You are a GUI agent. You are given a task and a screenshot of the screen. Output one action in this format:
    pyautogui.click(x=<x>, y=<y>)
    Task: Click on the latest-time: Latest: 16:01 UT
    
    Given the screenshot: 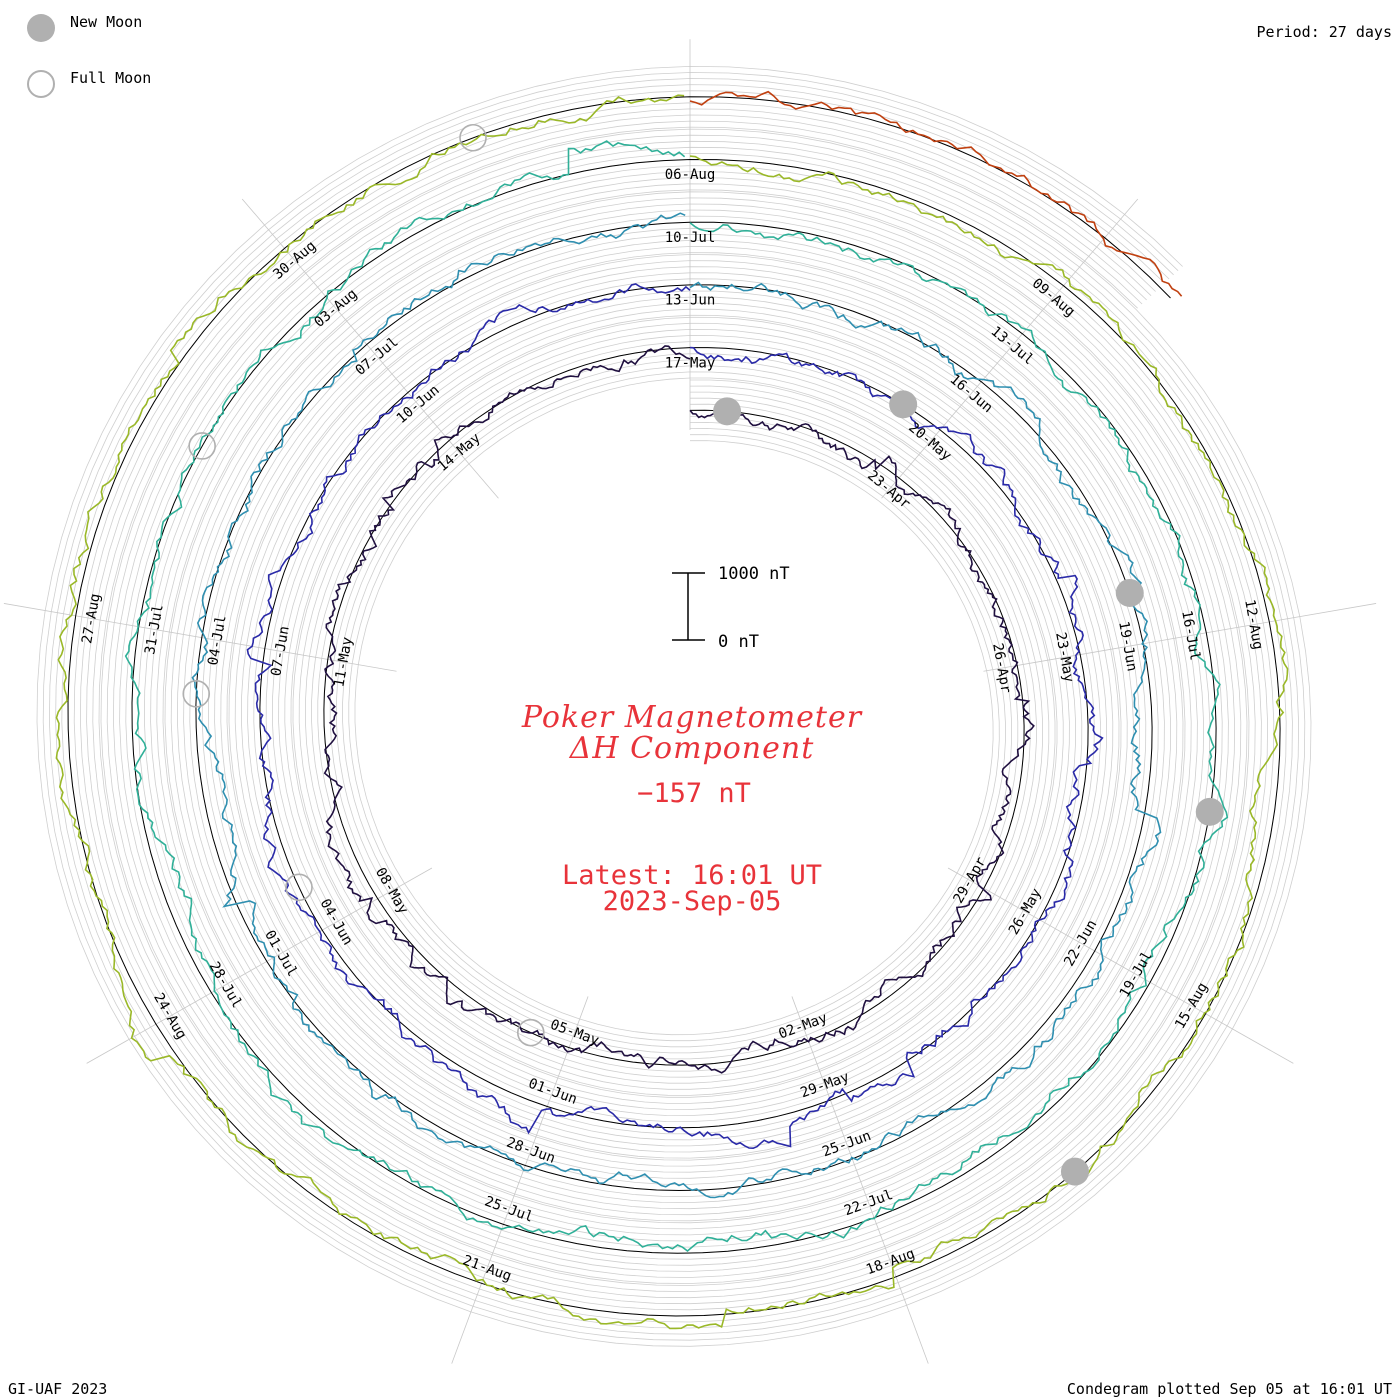 What is the action you would take?
    pyautogui.click(x=692, y=875)
    